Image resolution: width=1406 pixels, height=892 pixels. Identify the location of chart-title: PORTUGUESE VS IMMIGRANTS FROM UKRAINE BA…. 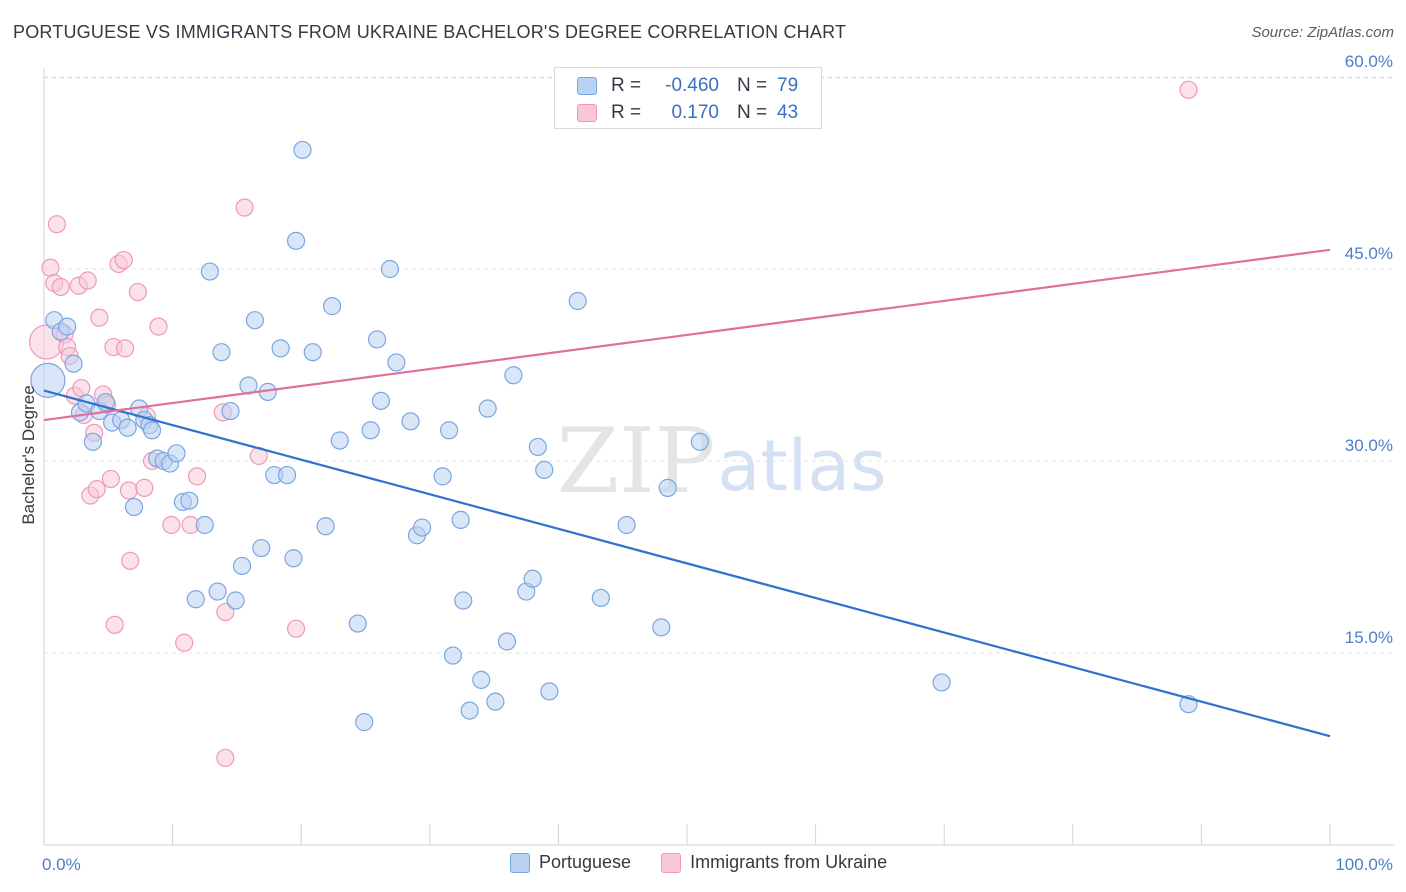
(430, 32).